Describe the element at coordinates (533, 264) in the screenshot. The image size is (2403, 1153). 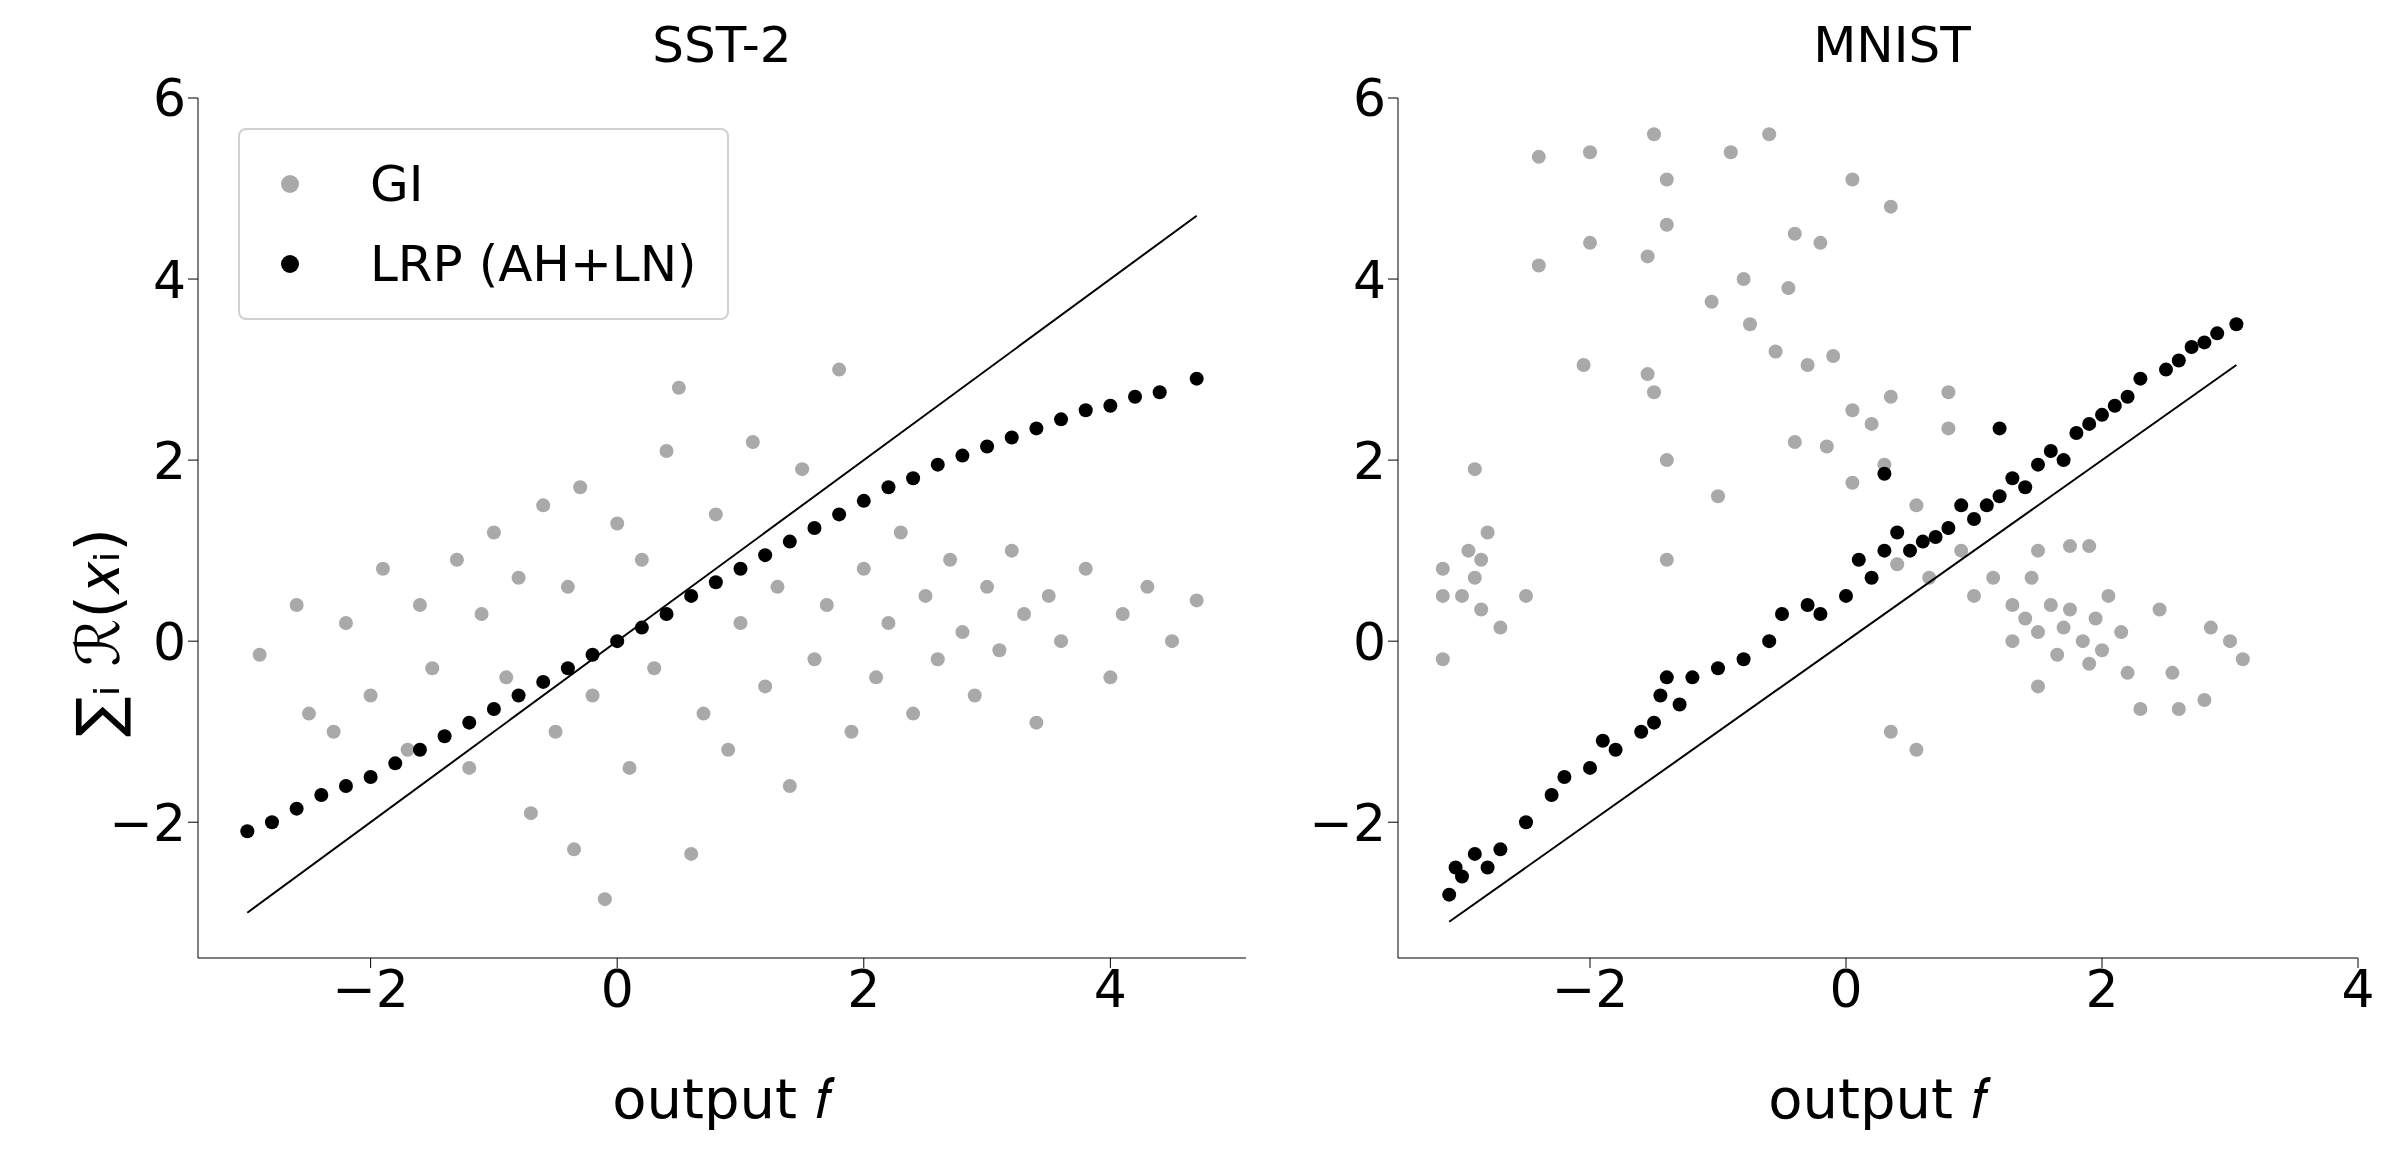
I see `legend-label: LRP (AH+LN)` at that location.